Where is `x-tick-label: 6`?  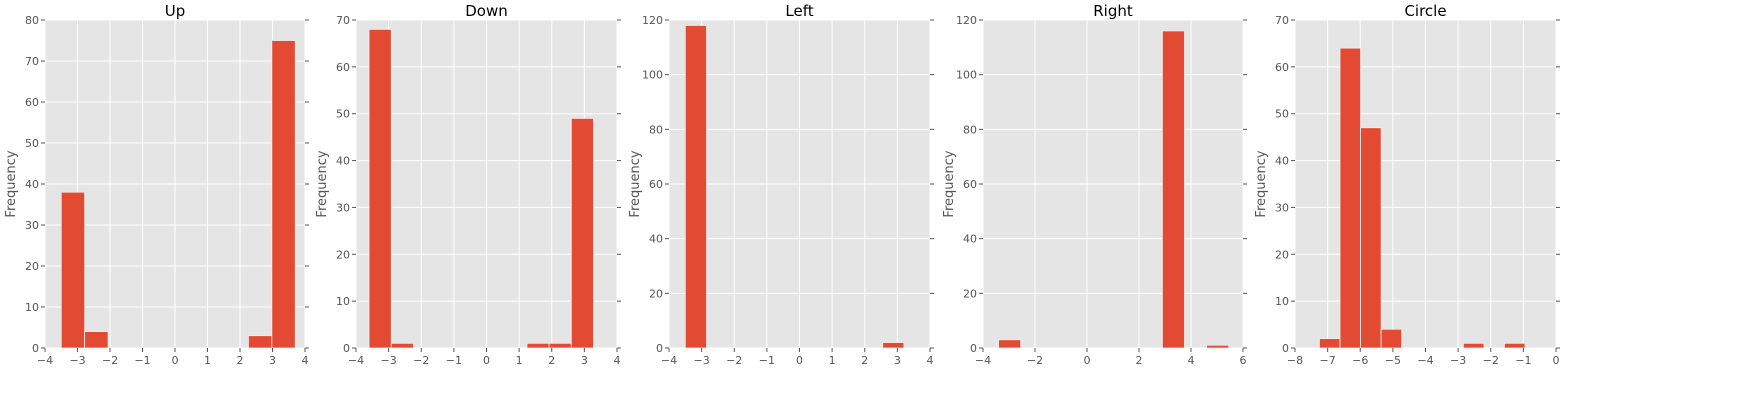
x-tick-label: 6 is located at coordinates (1243, 360).